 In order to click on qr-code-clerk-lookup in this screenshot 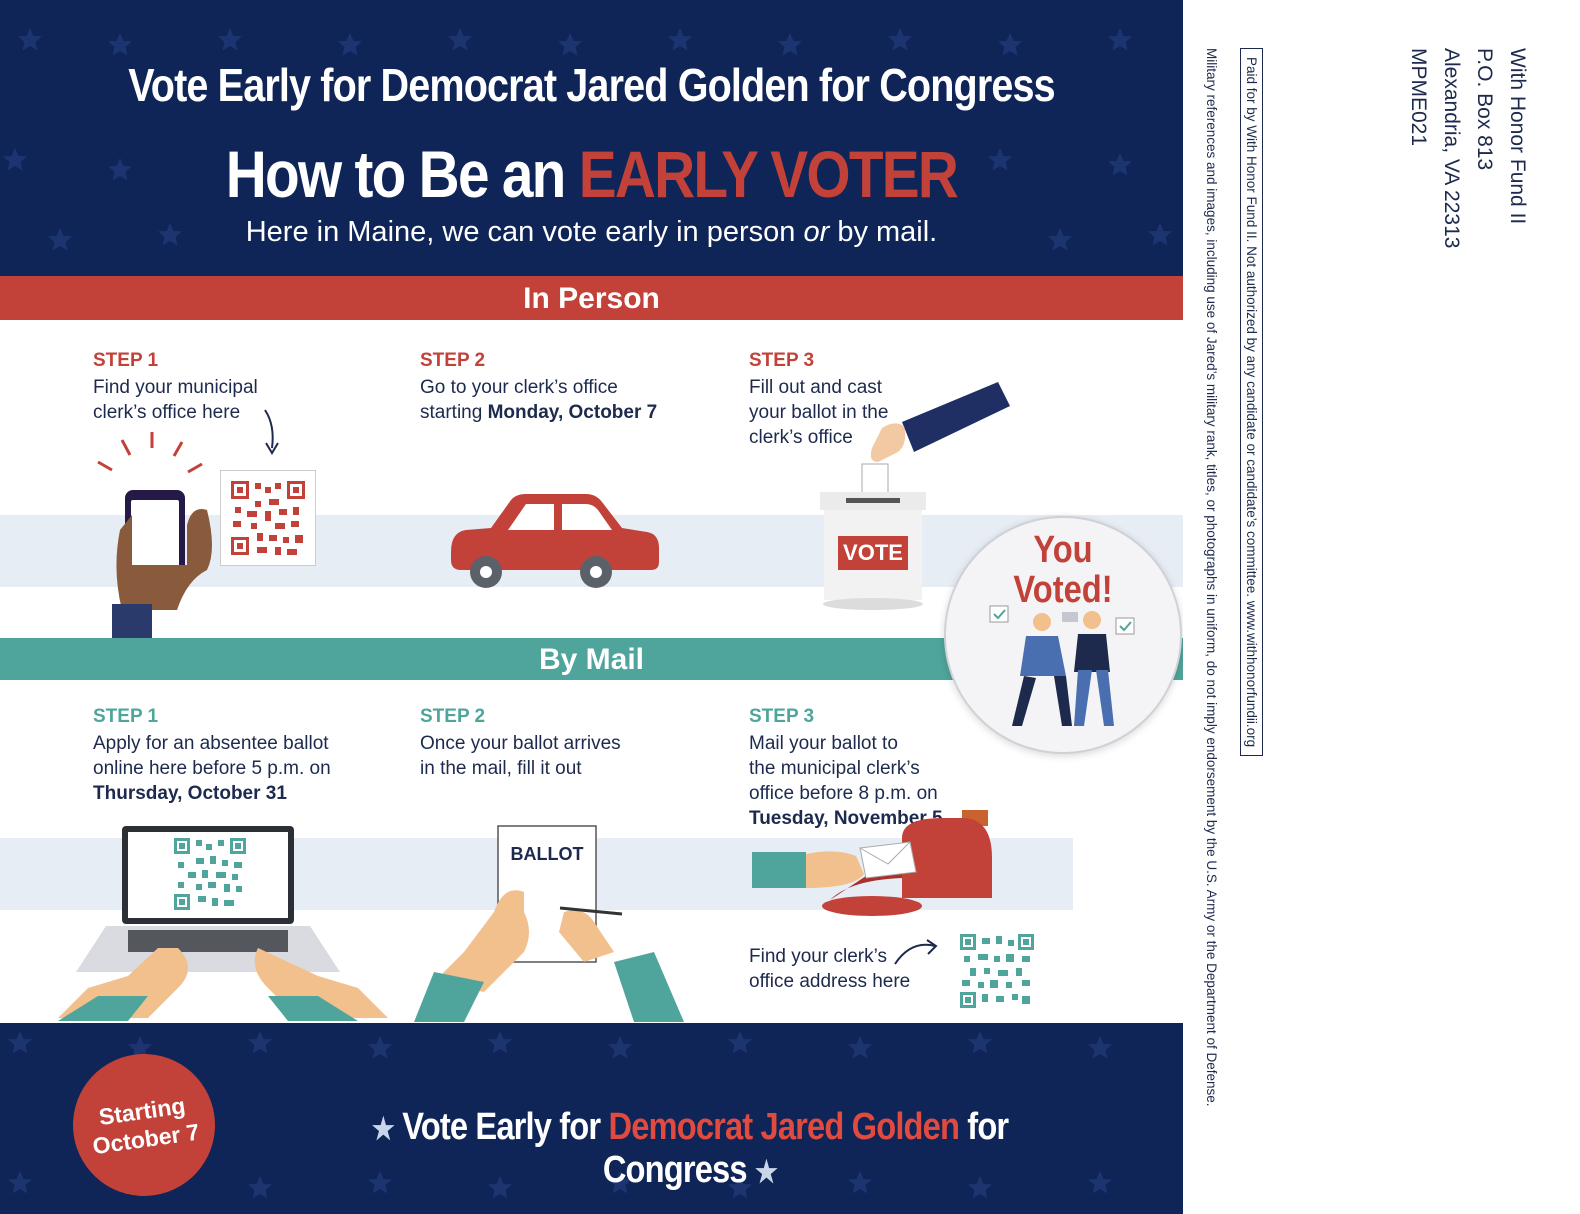, I will do `click(268, 518)`.